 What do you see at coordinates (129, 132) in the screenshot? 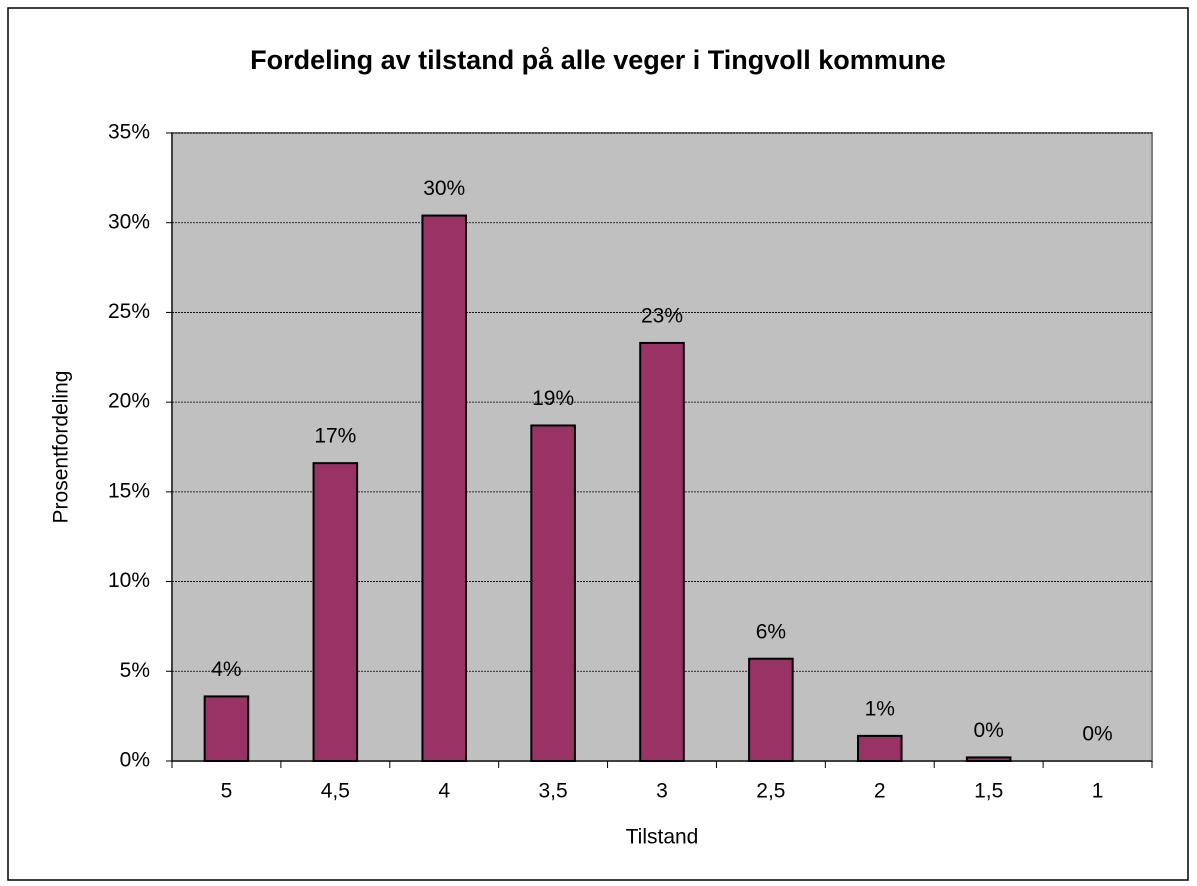
I see `y-tick-label: 35%` at bounding box center [129, 132].